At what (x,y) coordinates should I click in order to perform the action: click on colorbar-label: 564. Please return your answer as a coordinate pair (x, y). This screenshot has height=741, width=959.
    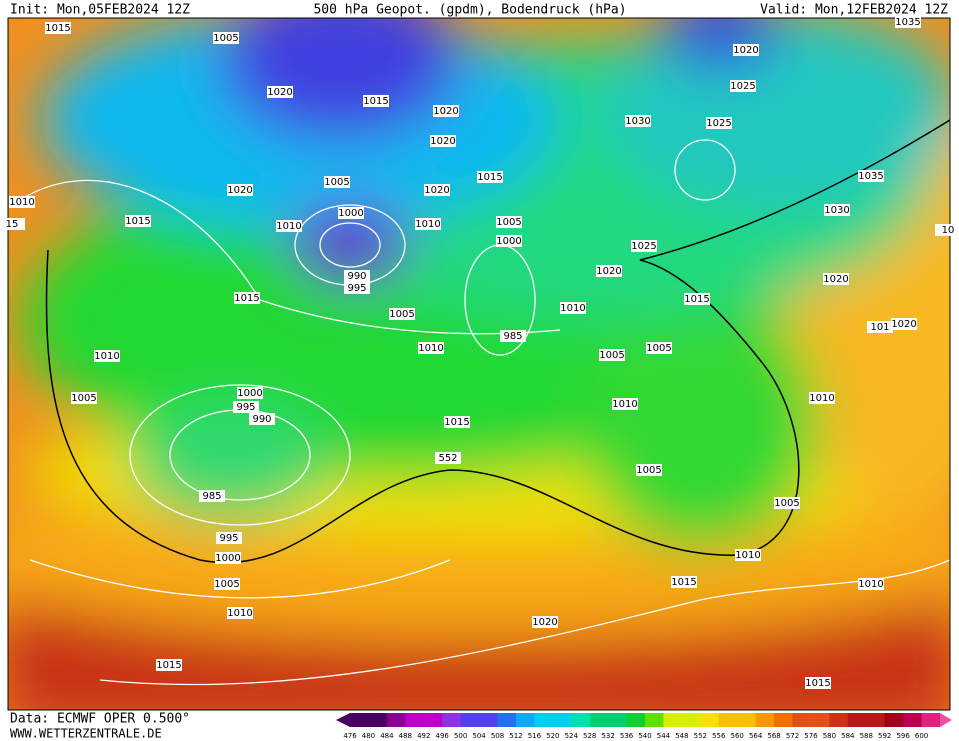
    Looking at the image, I should click on (756, 736).